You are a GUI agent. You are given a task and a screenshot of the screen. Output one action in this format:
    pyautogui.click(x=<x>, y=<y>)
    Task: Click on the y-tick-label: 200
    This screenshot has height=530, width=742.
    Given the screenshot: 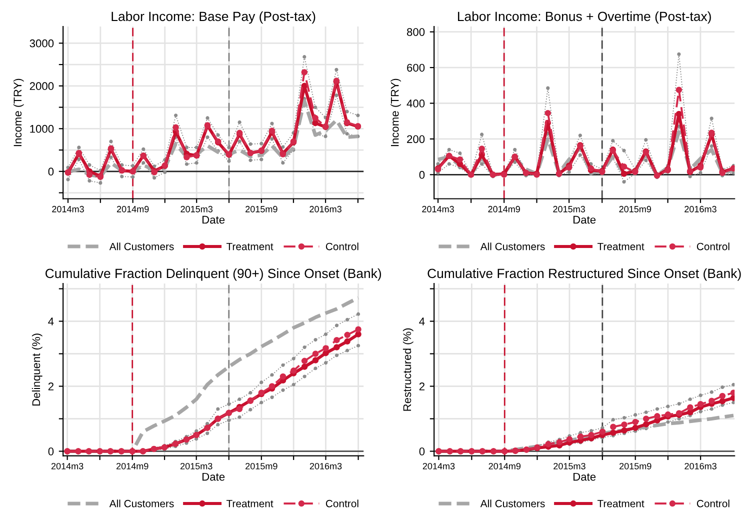 What is the action you would take?
    pyautogui.click(x=416, y=139)
    